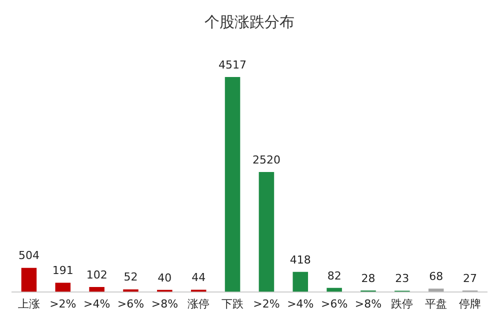 The image size is (499, 325). I want to click on x-tick-label: 下跌, so click(233, 303).